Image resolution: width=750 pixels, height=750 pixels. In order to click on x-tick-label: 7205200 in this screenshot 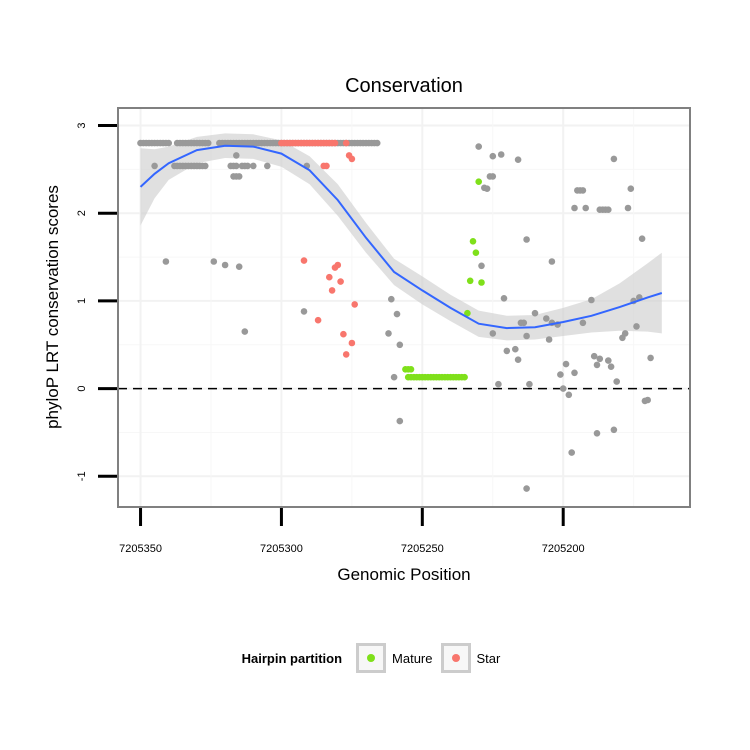, I will do `click(563, 549)`.